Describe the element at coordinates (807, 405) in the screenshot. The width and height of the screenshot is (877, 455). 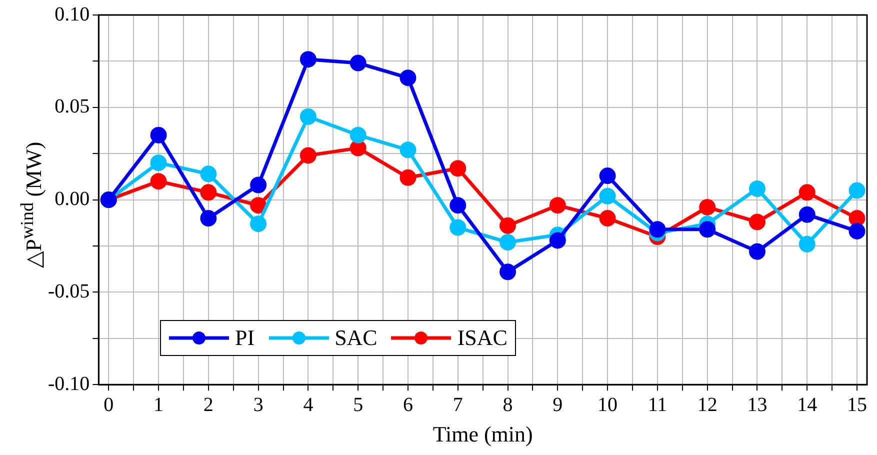
I see `x-tick-label: 14` at that location.